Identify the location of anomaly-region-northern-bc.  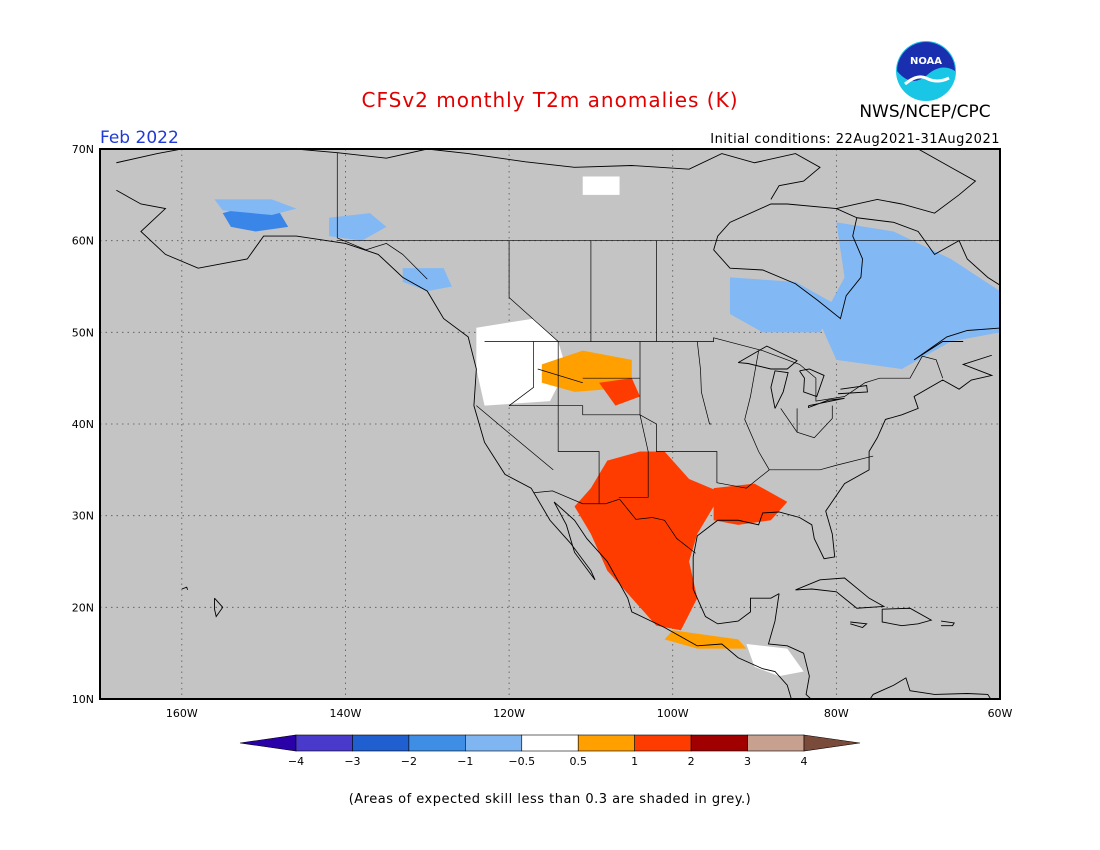
(427, 280).